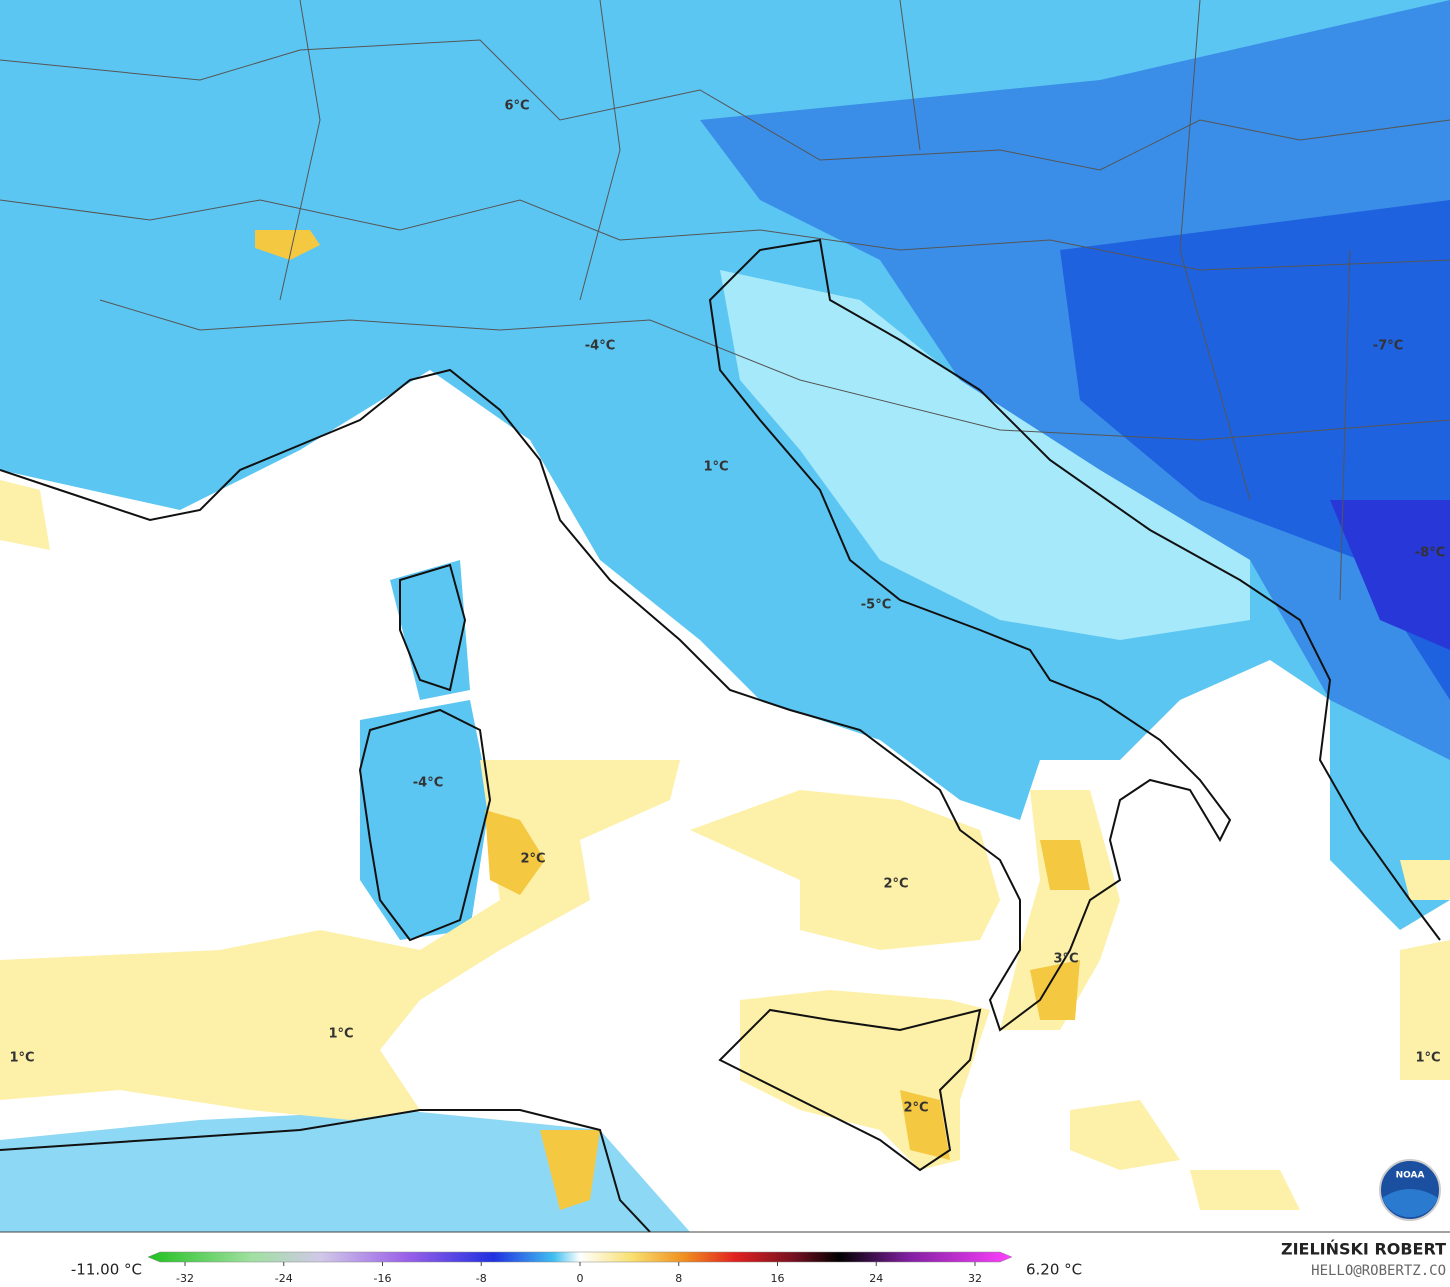 This screenshot has width=1450, height=1287. Describe the element at coordinates (580, 1257) in the screenshot. I see `colorbar-ramp` at that location.